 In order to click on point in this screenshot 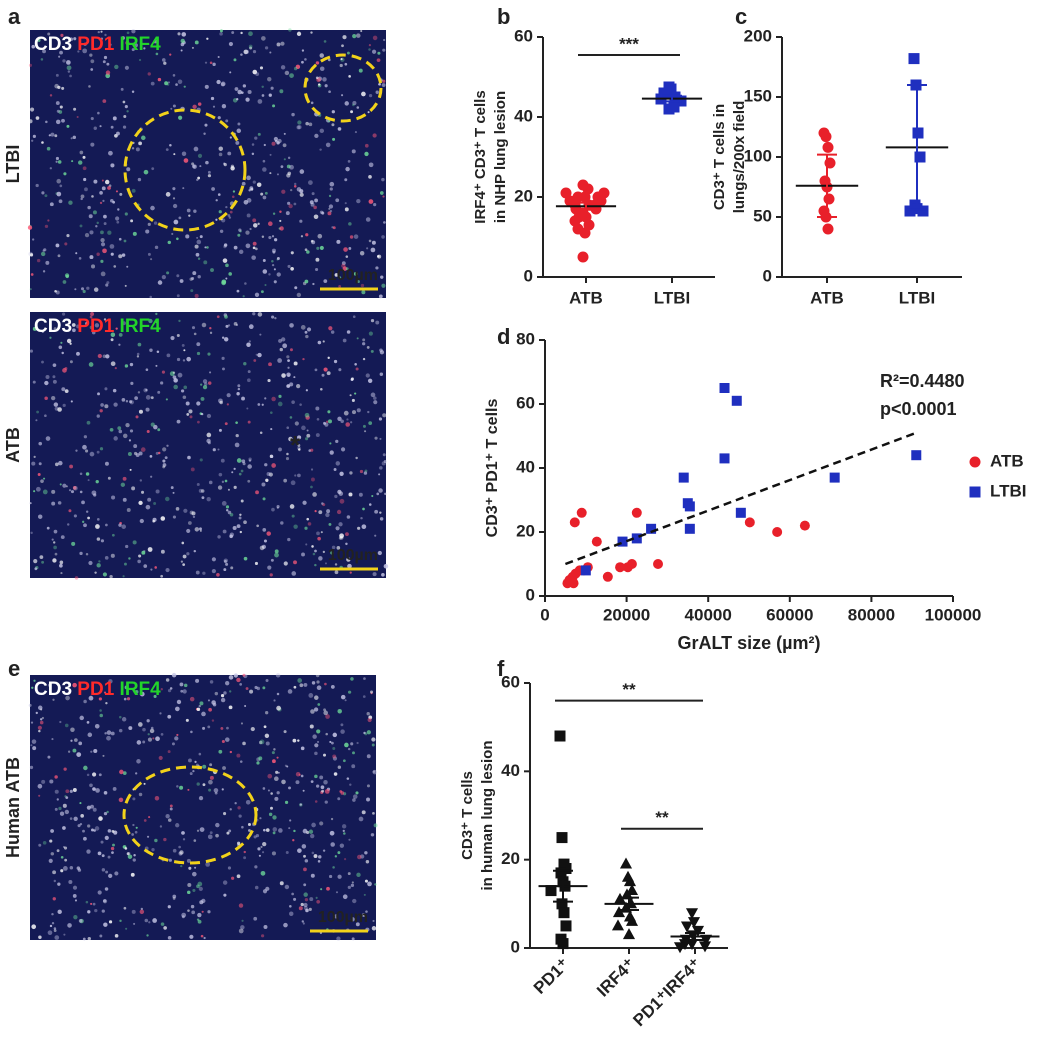, I will do `click(619, 912)`.